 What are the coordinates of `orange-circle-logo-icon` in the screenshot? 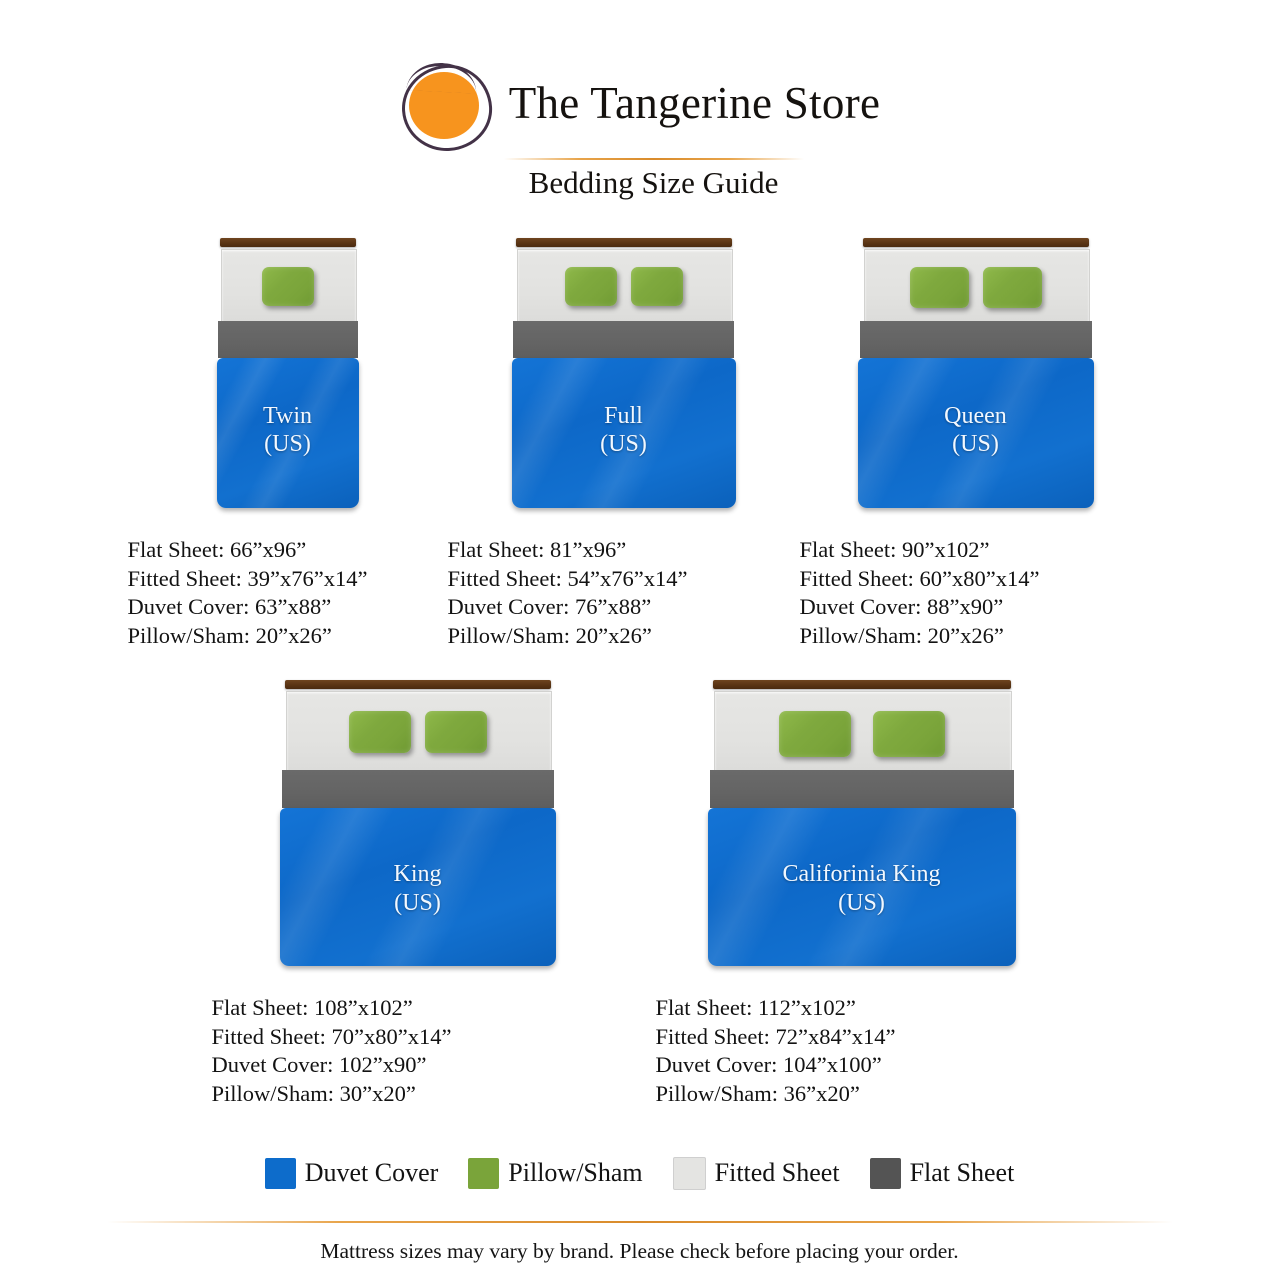 It's located at (446, 108).